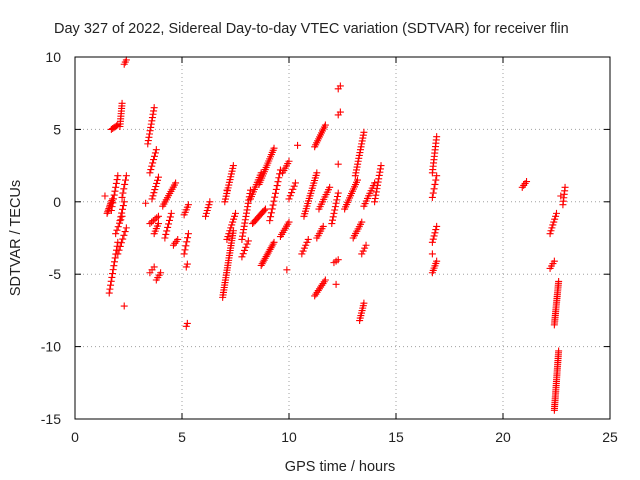 This screenshot has width=640, height=480. What do you see at coordinates (55, 274) in the screenshot?
I see `y-tick-label: -5` at bounding box center [55, 274].